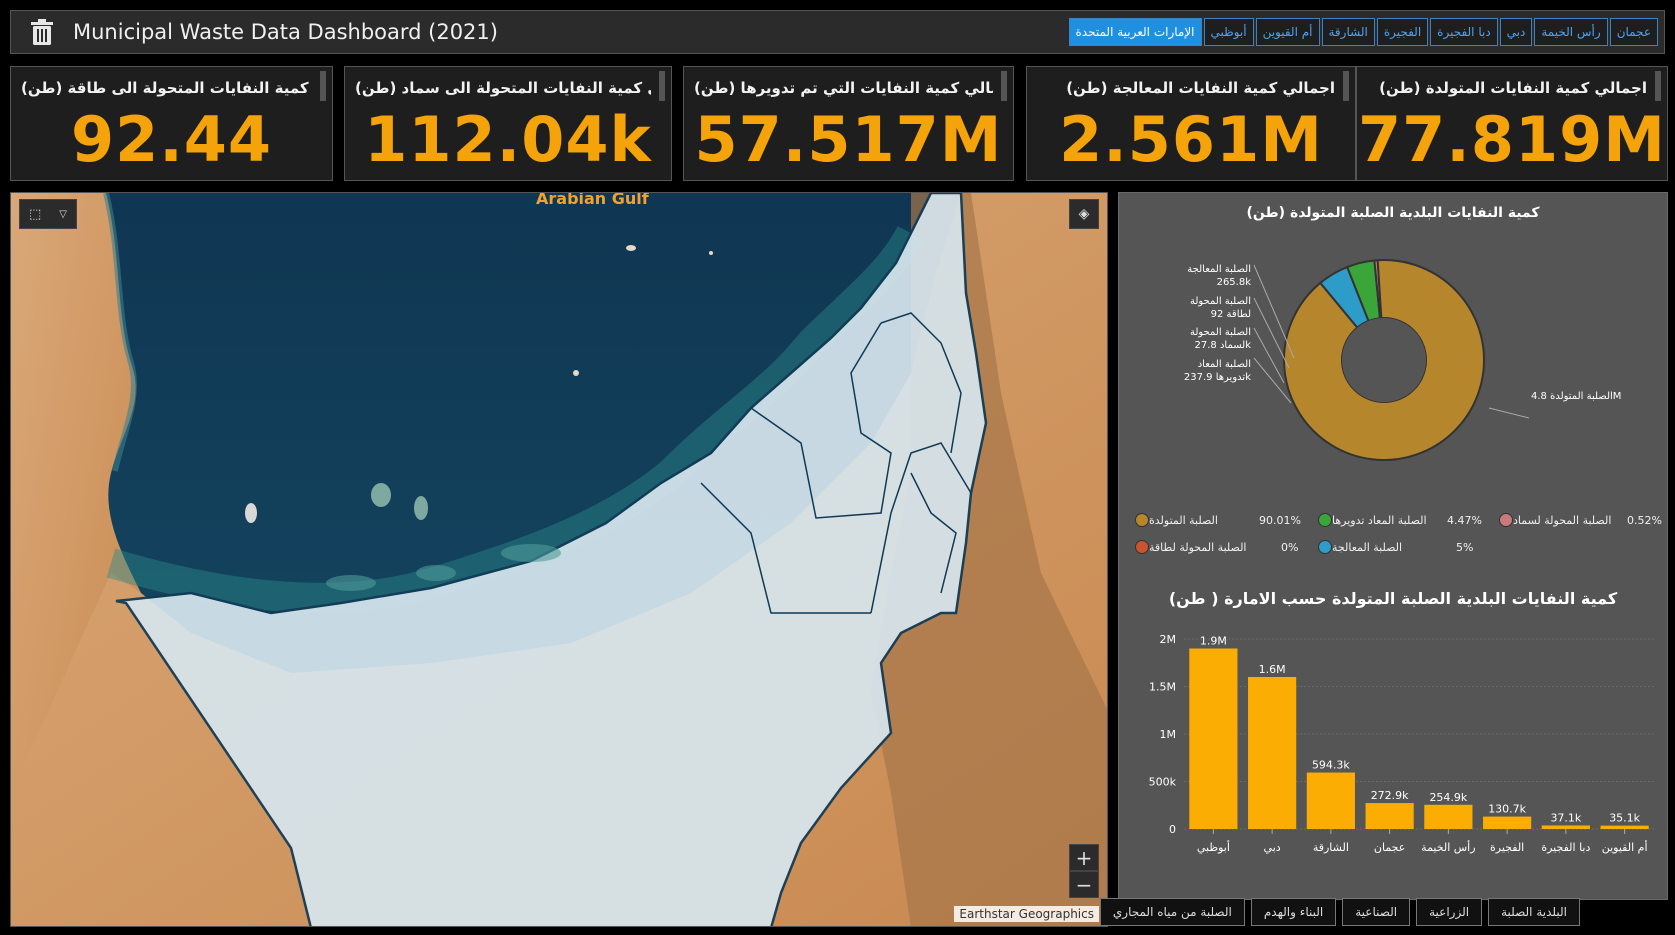  Describe the element at coordinates (1633, 32) in the screenshot. I see `tab-ajman: عجمان` at that location.